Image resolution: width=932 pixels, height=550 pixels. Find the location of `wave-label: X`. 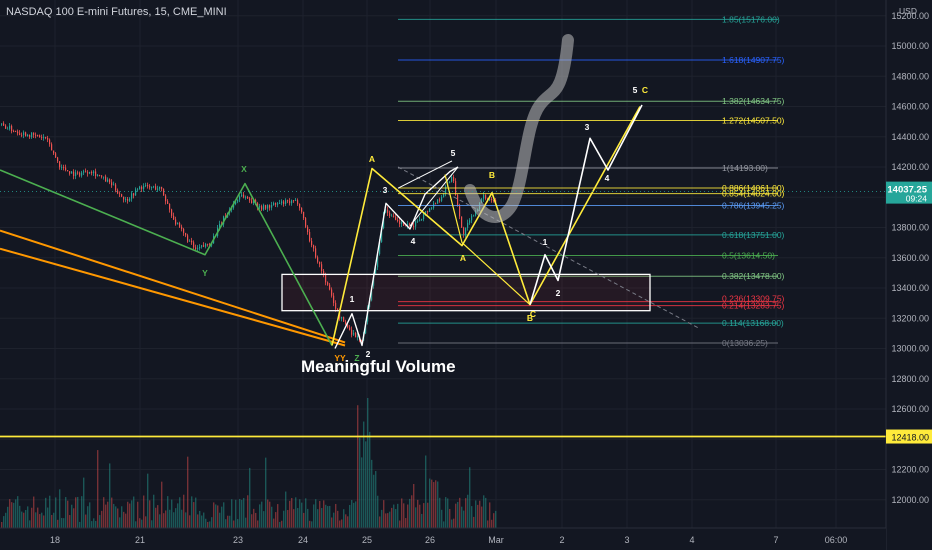

wave-label: X is located at coordinates (244, 169).